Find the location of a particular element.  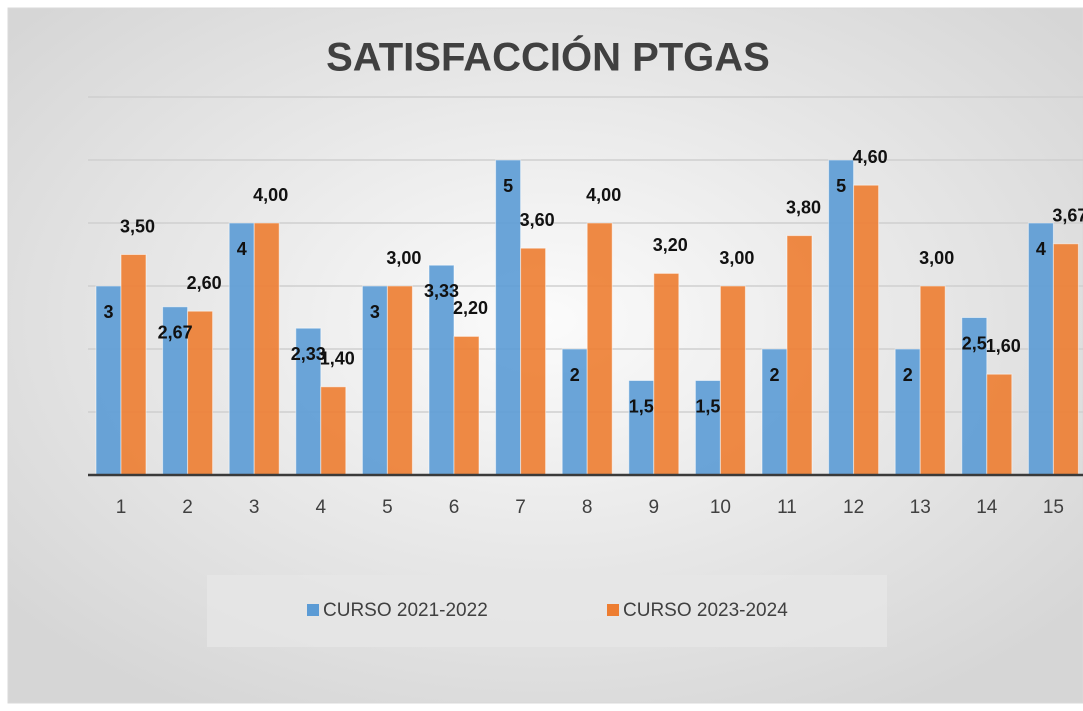

data-label: 2,5 is located at coordinates (974, 343).